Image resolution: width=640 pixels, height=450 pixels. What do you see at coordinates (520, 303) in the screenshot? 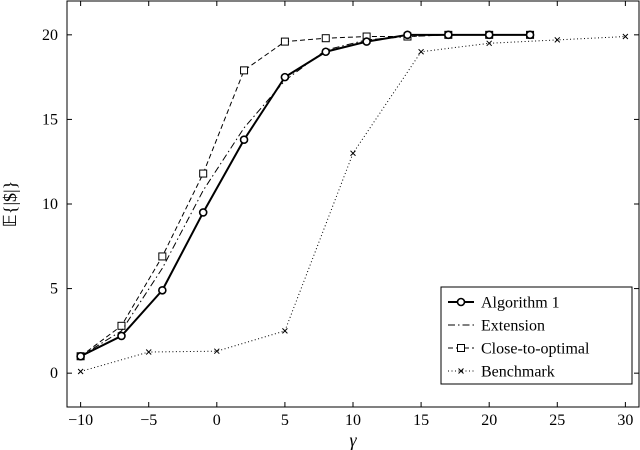
I see `legend-label: Algorithm 1` at bounding box center [520, 303].